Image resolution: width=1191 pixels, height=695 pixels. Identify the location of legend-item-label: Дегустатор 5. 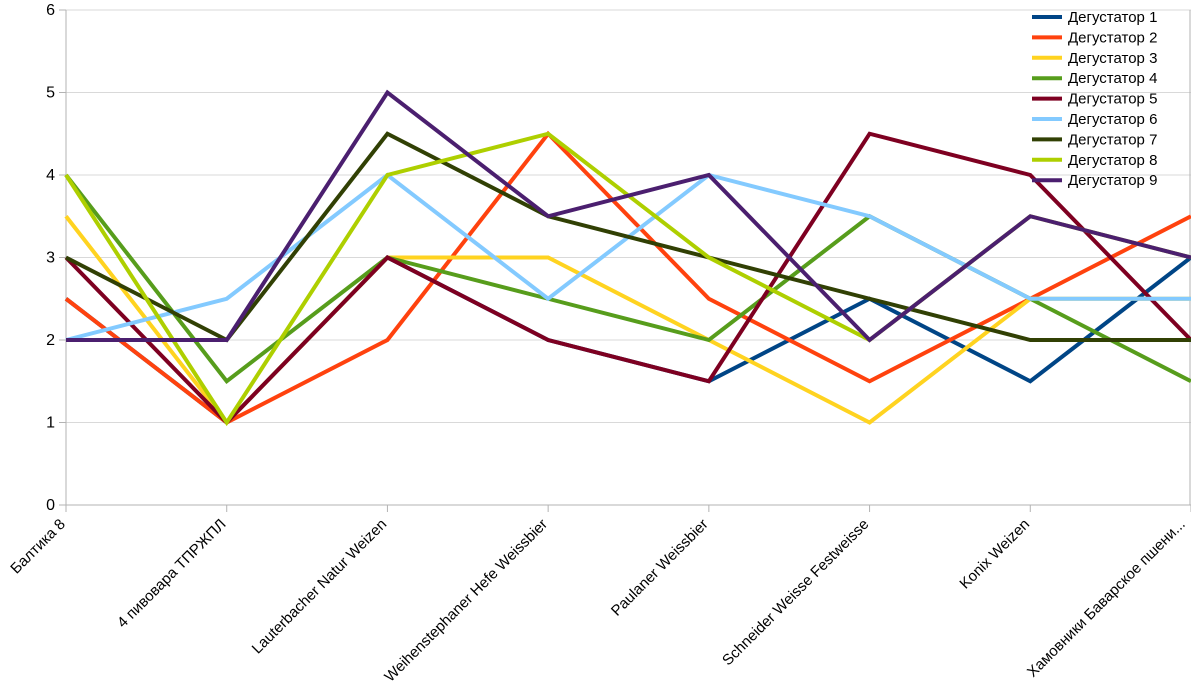
(1112, 99).